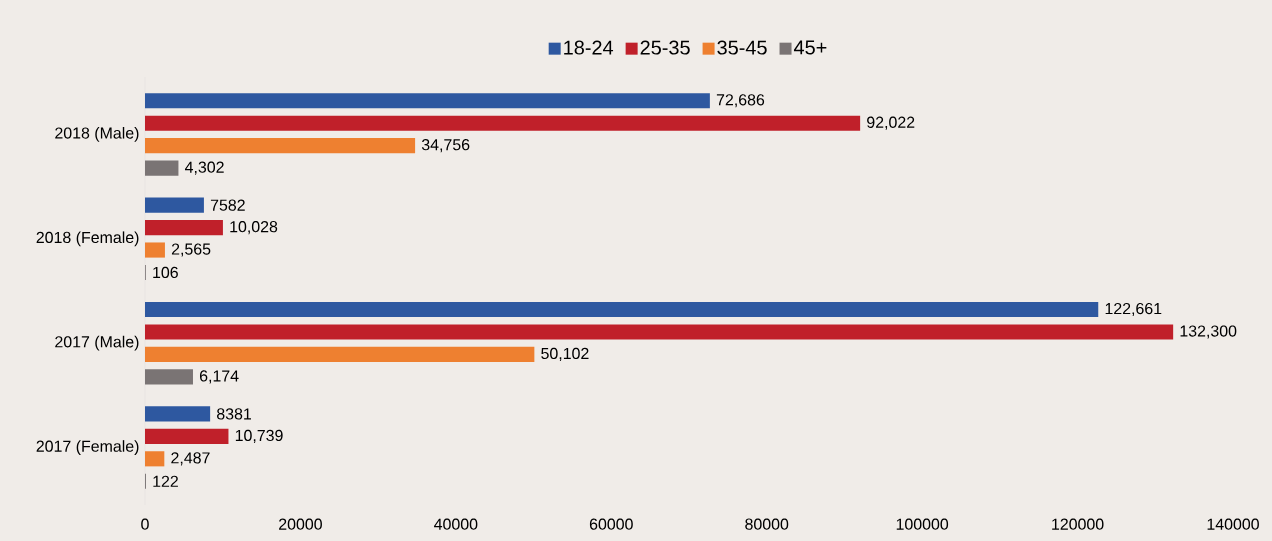 The height and width of the screenshot is (541, 1272). Describe the element at coordinates (1133, 309) in the screenshot. I see `data-label: 122,661` at that location.